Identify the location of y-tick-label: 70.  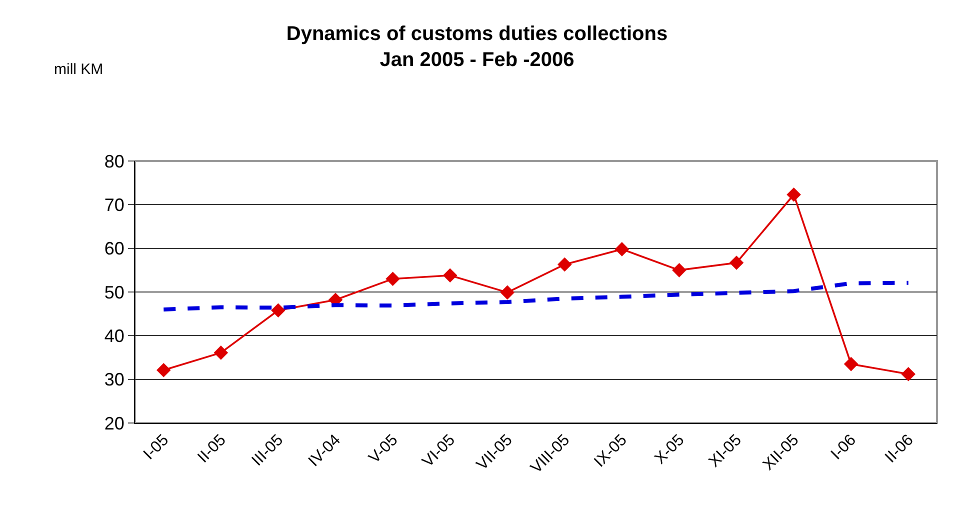
(114, 204).